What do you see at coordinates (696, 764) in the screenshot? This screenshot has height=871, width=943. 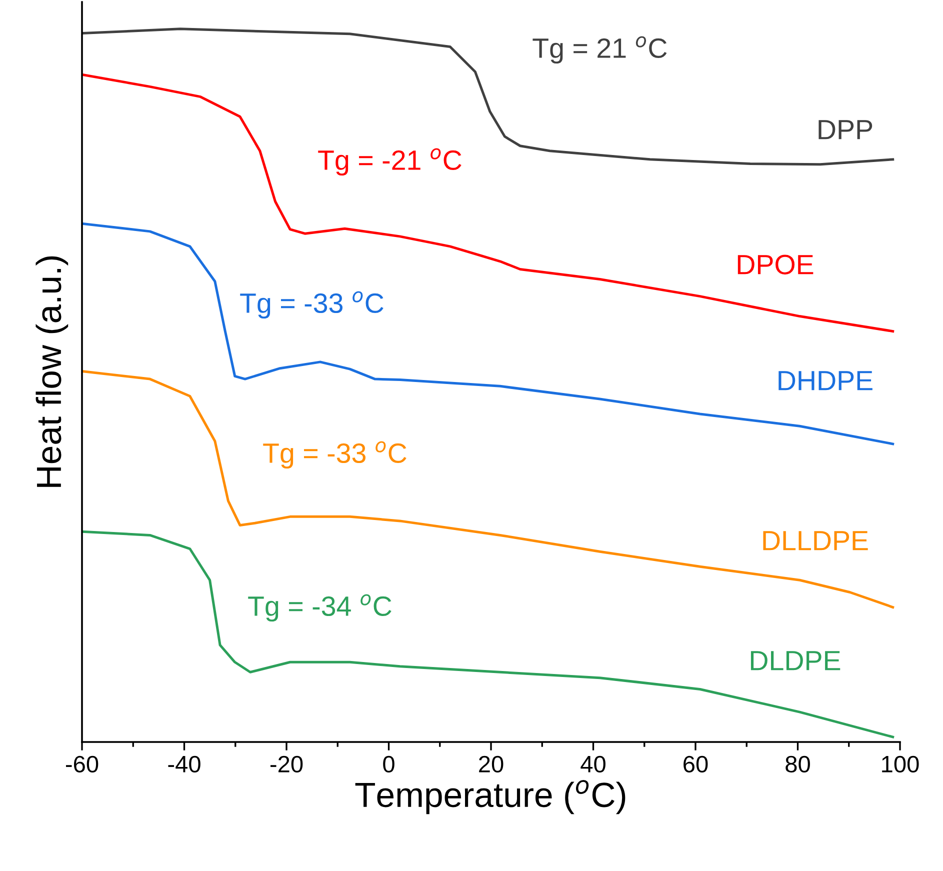 I see `x-tick-label: 60` at bounding box center [696, 764].